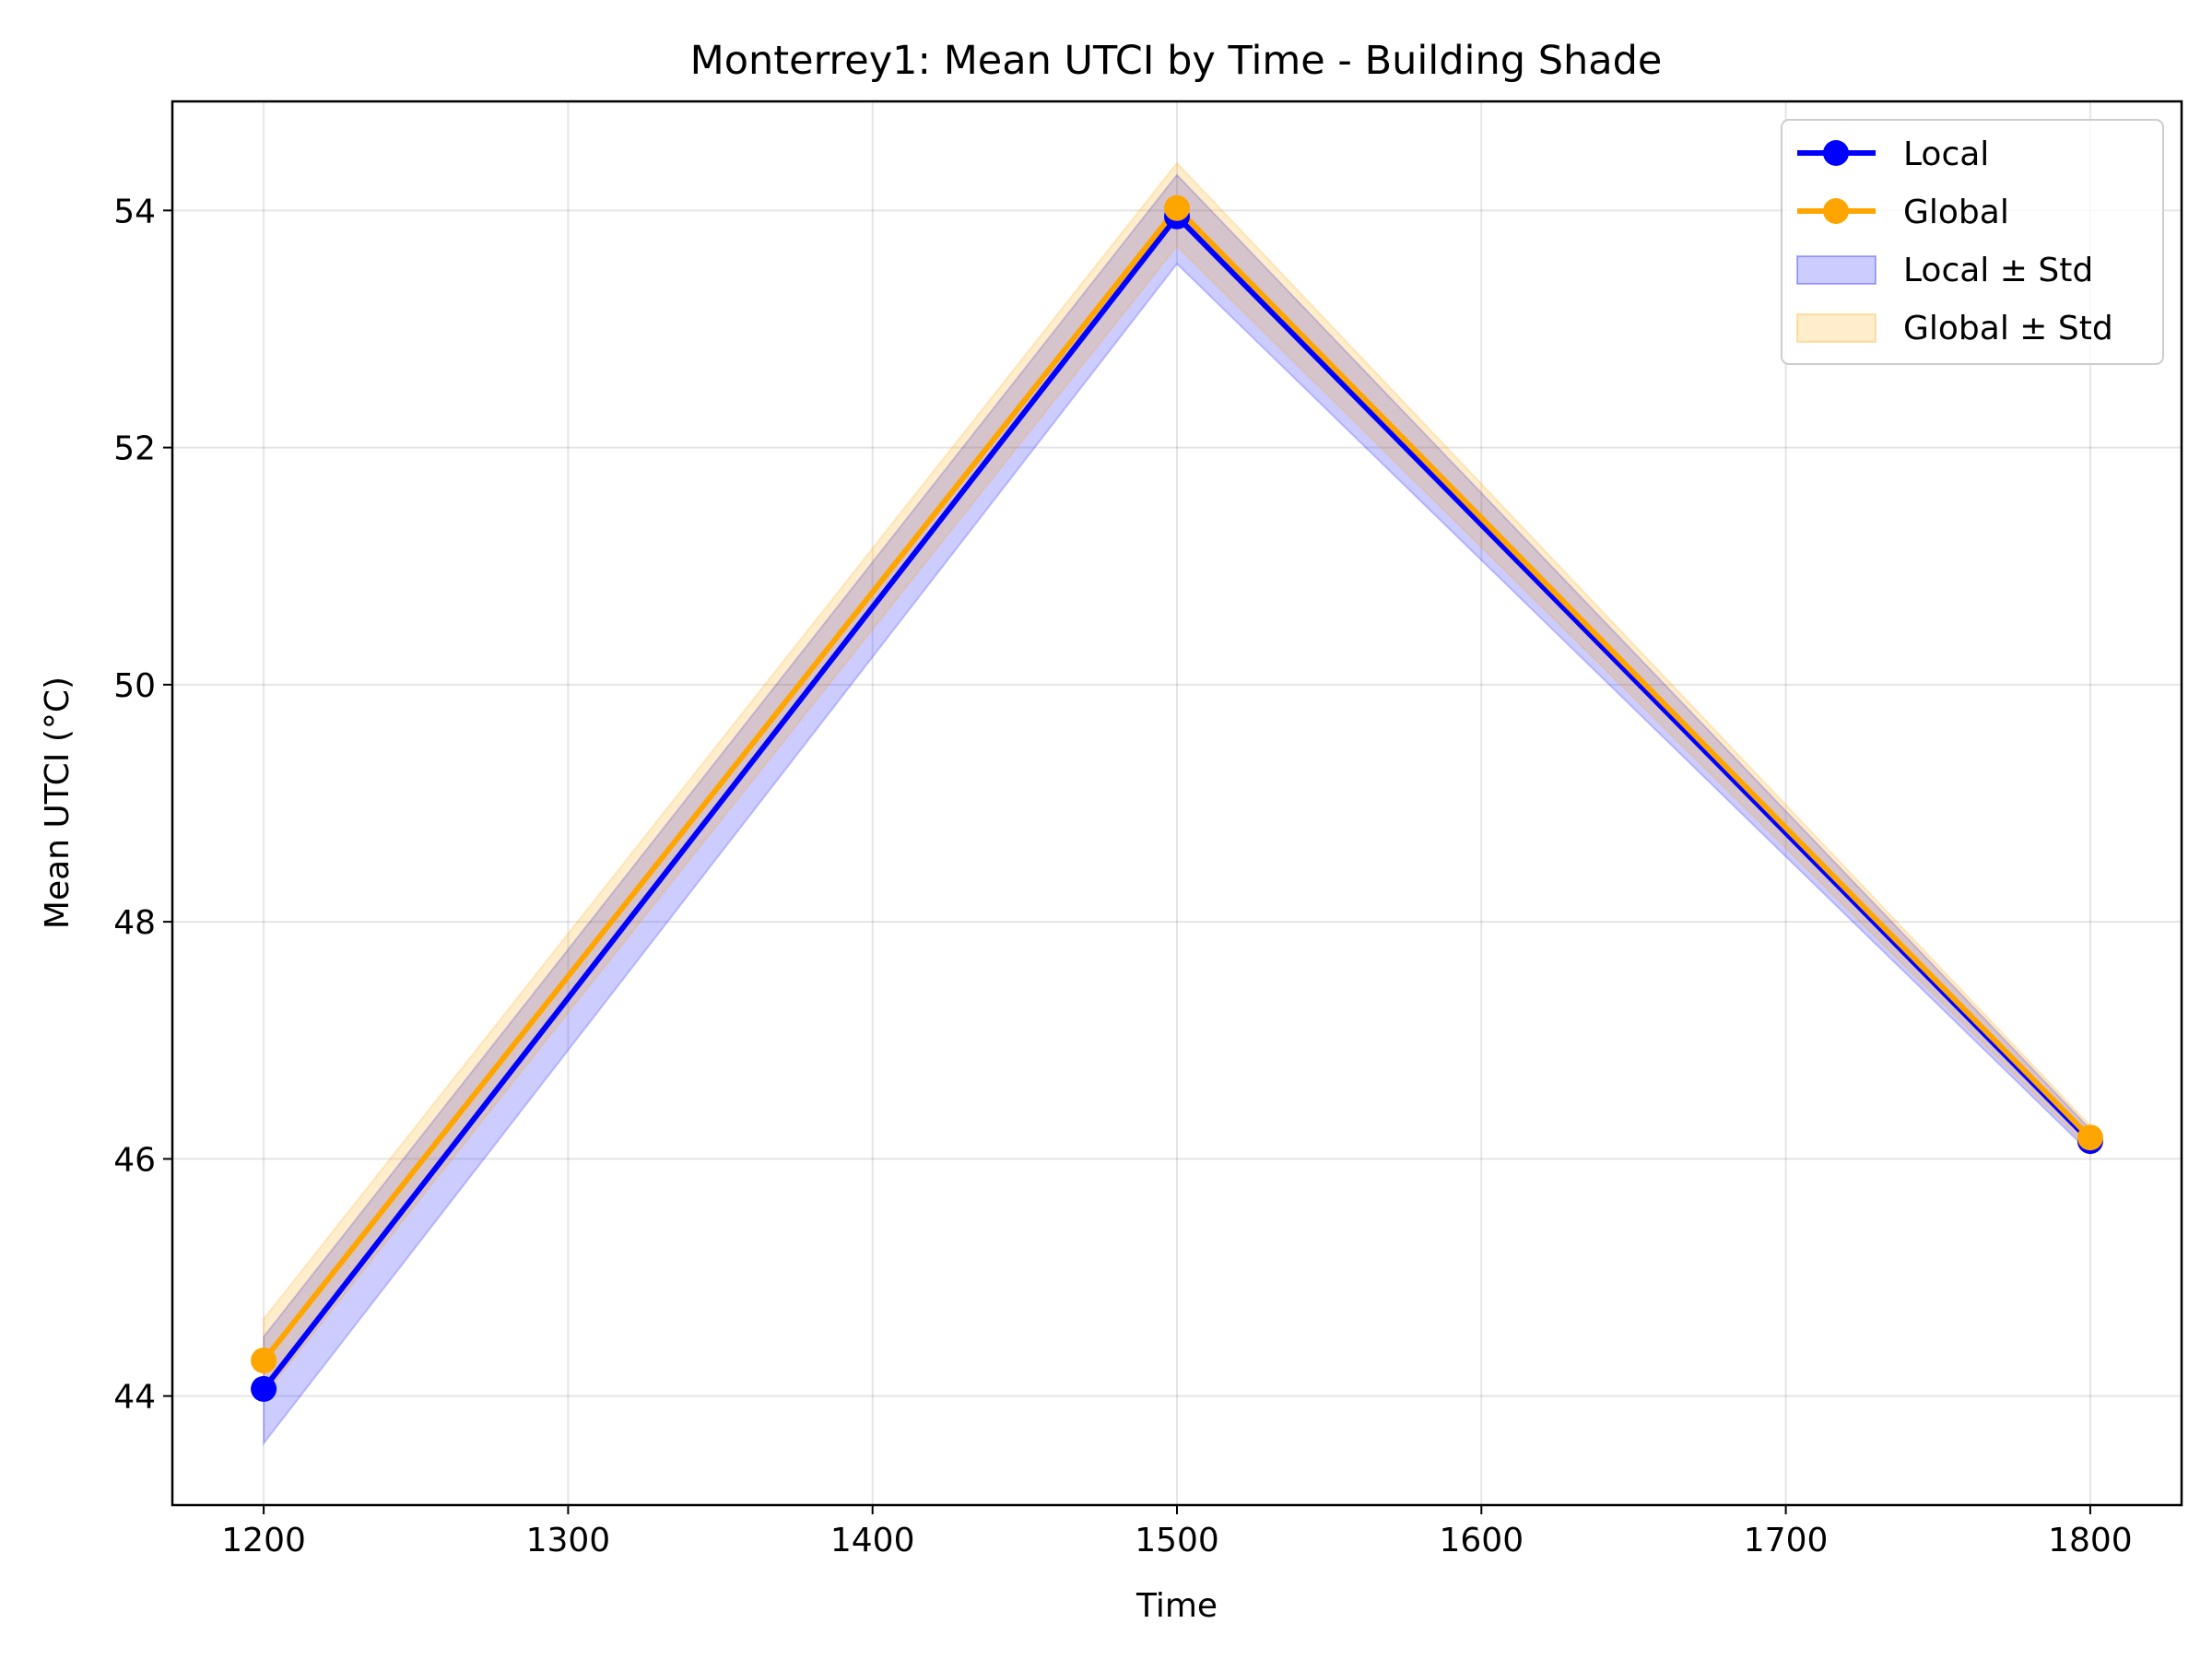  Describe the element at coordinates (263, 1540) in the screenshot. I see `x-tick-label: 1200` at that location.